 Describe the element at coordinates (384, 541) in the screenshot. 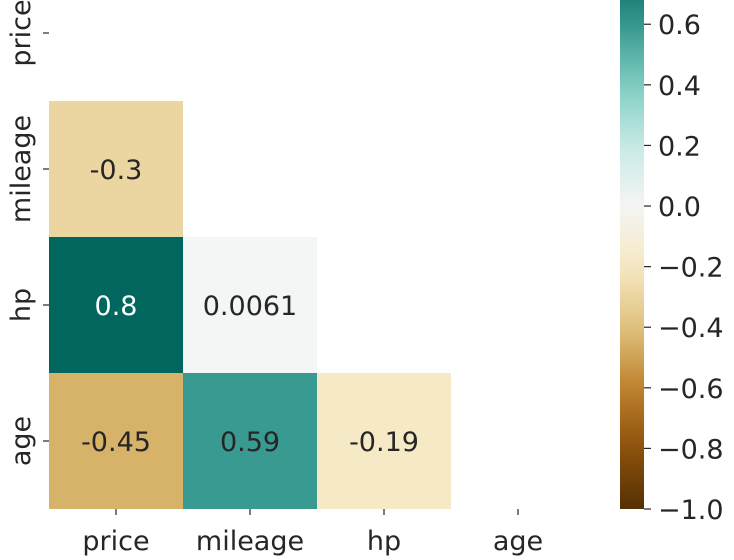

I see `x-tick-label-hp: hp` at that location.